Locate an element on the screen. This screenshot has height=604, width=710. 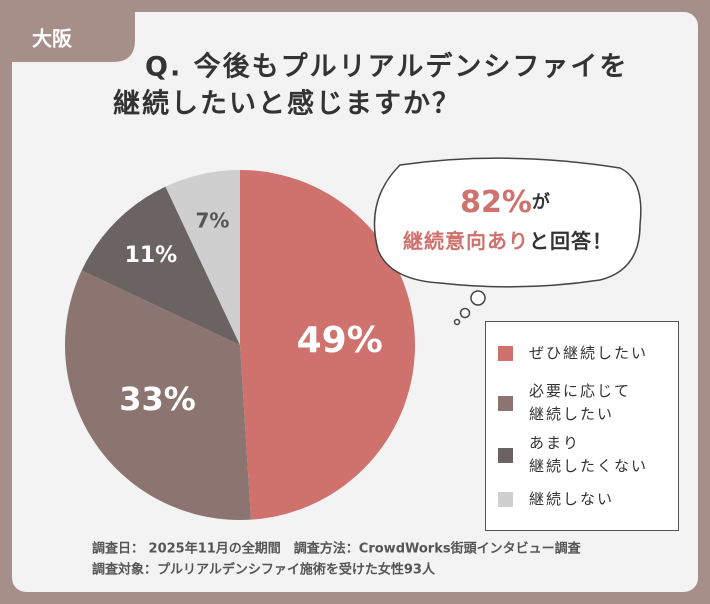
legend-item: あまり 継続したくない is located at coordinates (573, 455).